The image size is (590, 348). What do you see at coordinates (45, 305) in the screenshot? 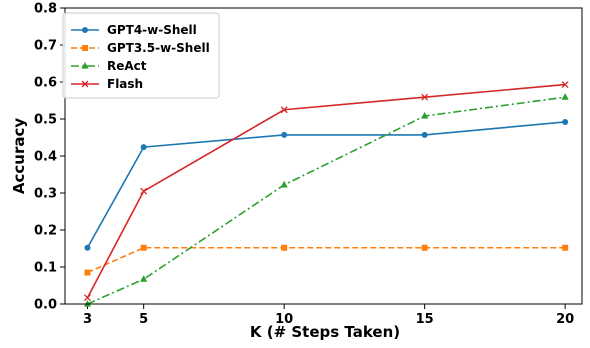
I see `y-tick-label: 0.0` at bounding box center [45, 305].